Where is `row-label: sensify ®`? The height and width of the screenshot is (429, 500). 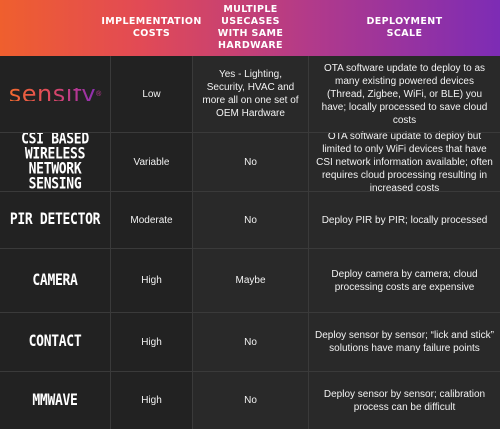
row-label: sensify ® is located at coordinates (55, 94).